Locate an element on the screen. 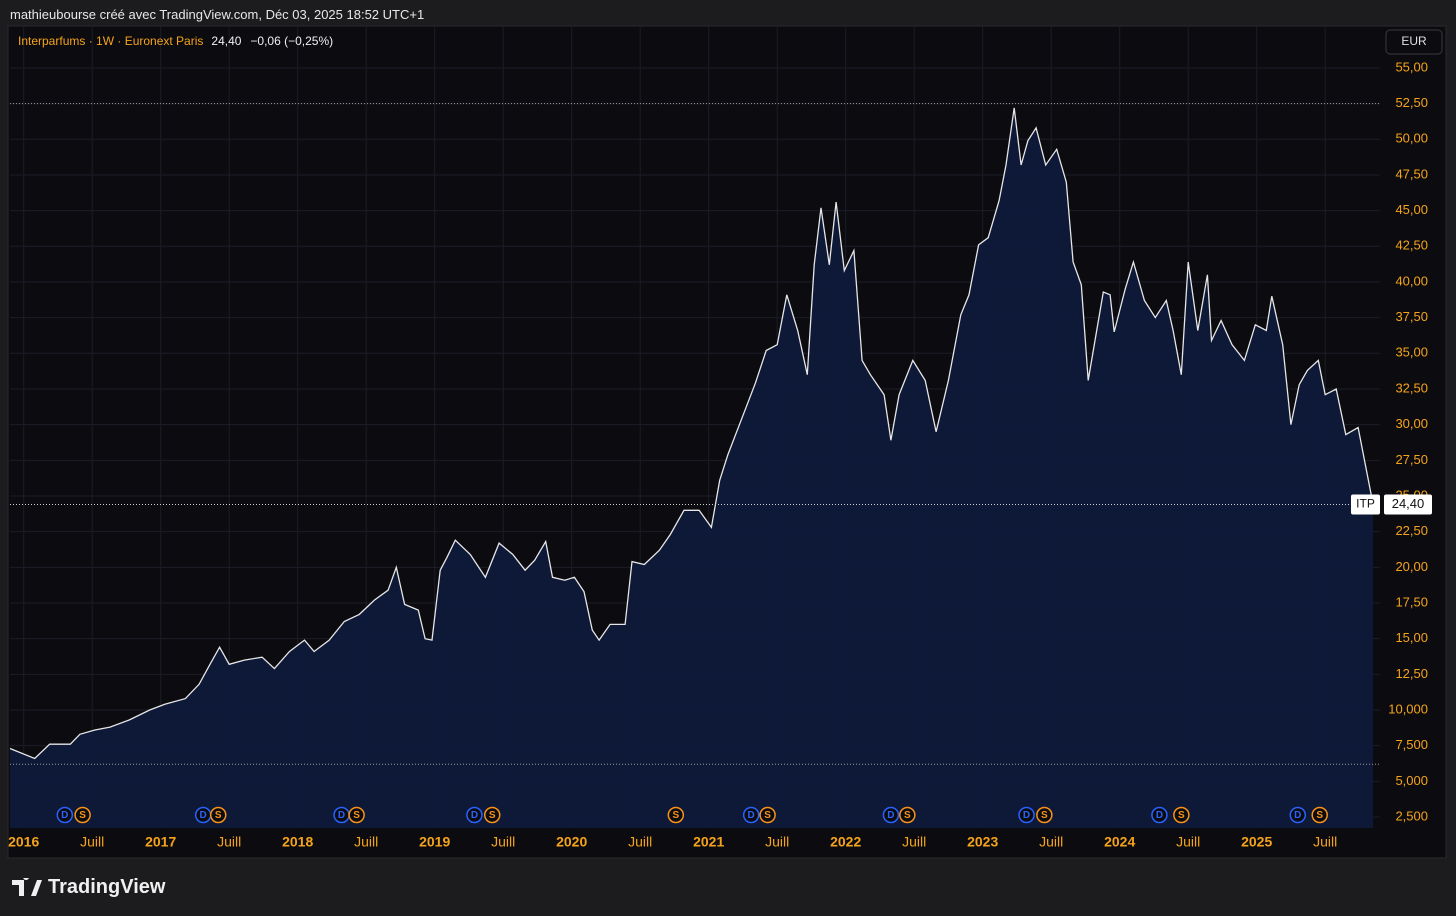  y-tick-label: 45,00 is located at coordinates (1411, 209).